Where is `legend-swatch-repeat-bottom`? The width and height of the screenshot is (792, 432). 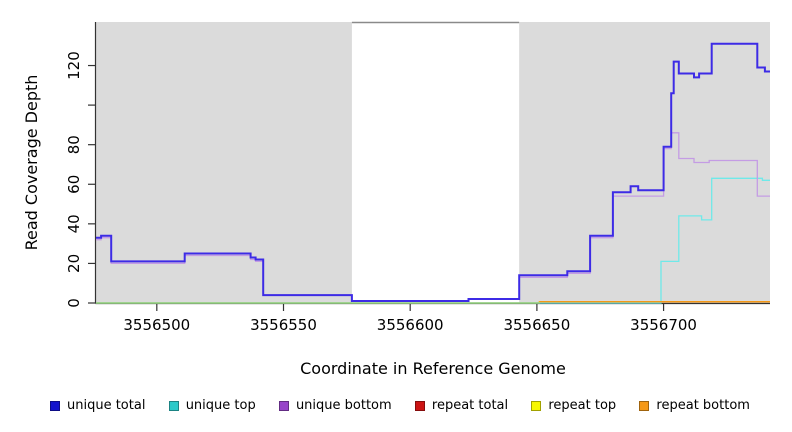 legend-swatch-repeat-bottom is located at coordinates (644, 405).